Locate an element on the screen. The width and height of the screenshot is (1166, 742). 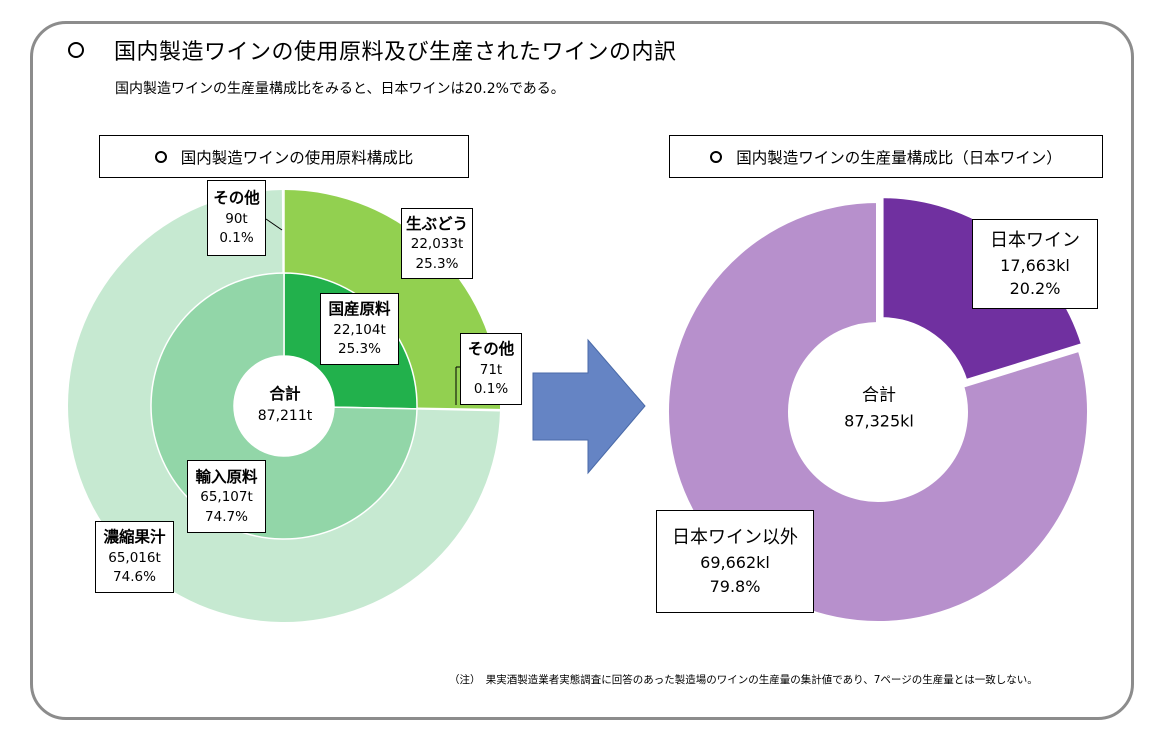
page-subtitle: 国内製造ワインの生産量構成比をみると、日本ワインは20.2%である。 is located at coordinates (340, 89).